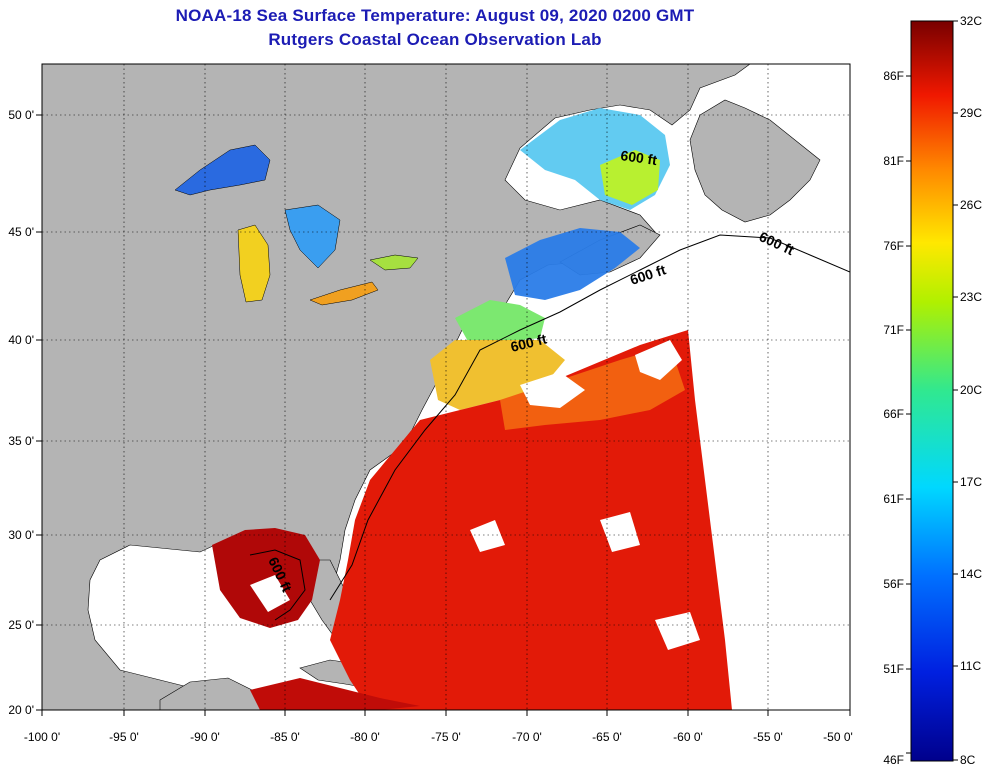  I want to click on lat-tick-label: 25 0', so click(21, 625).